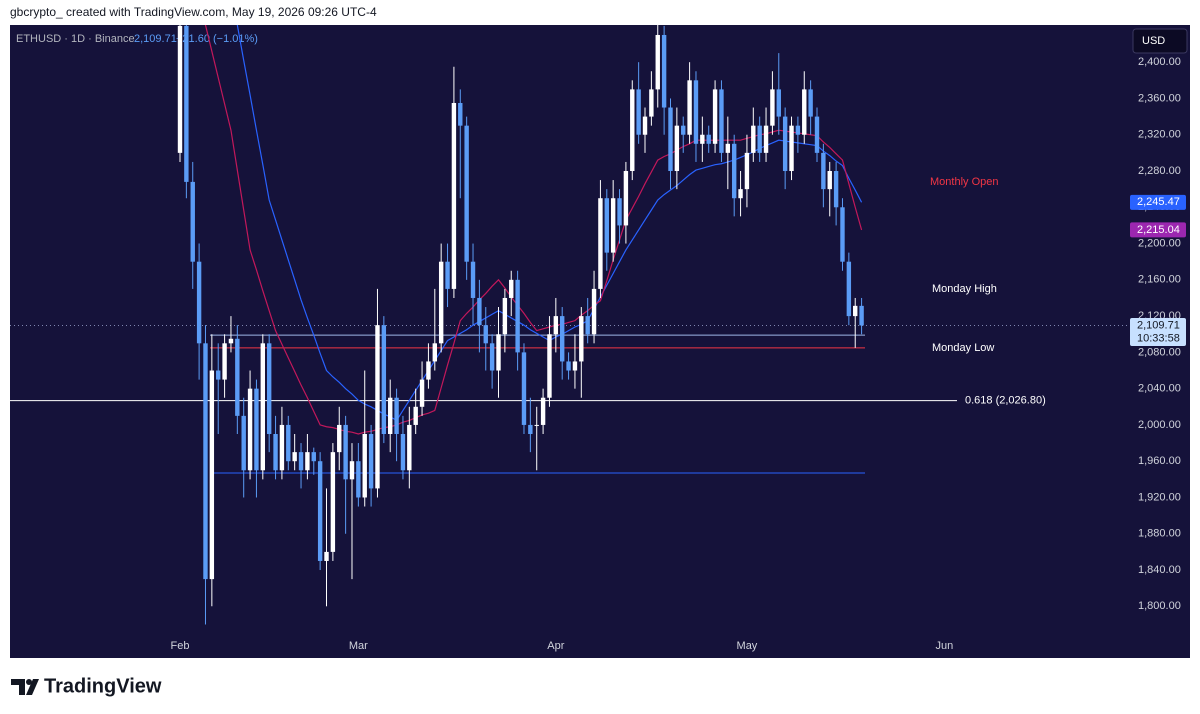  Describe the element at coordinates (1159, 389) in the screenshot. I see `y-tick-label: 2,040.00` at that location.